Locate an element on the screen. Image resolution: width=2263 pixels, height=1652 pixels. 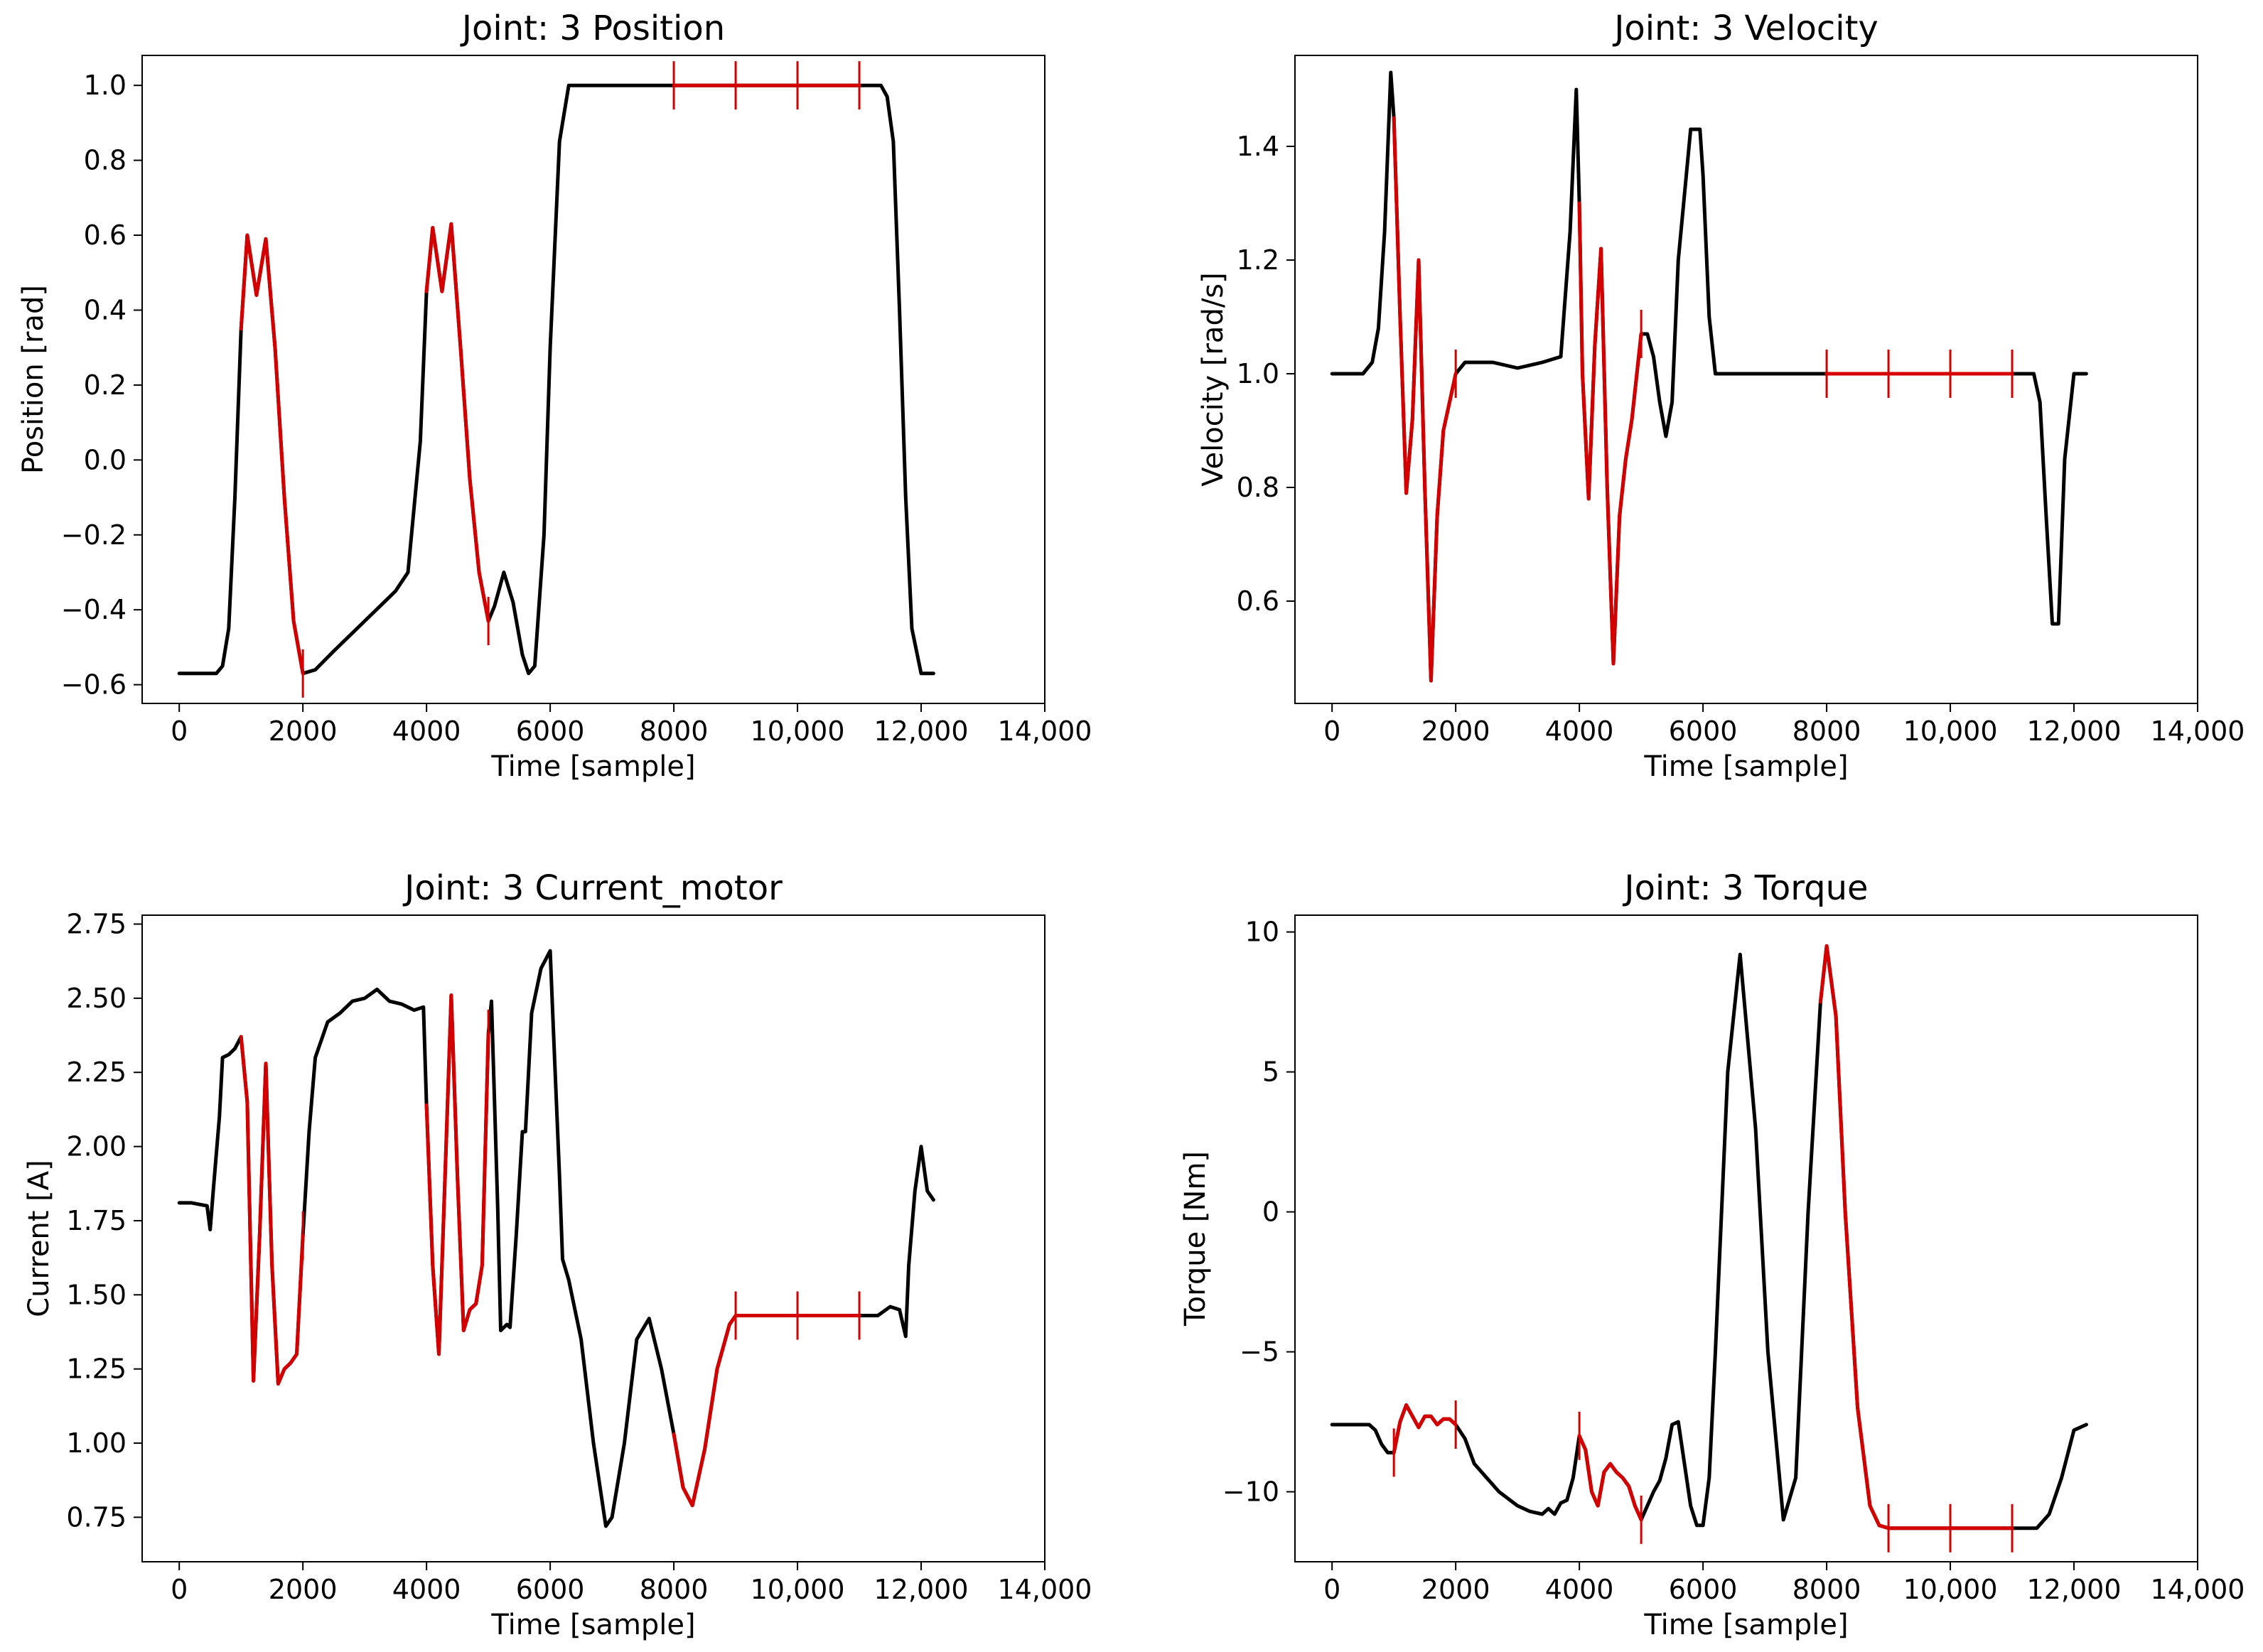
chart-title: Joint: 3 Velocity is located at coordinates (1745, 28).